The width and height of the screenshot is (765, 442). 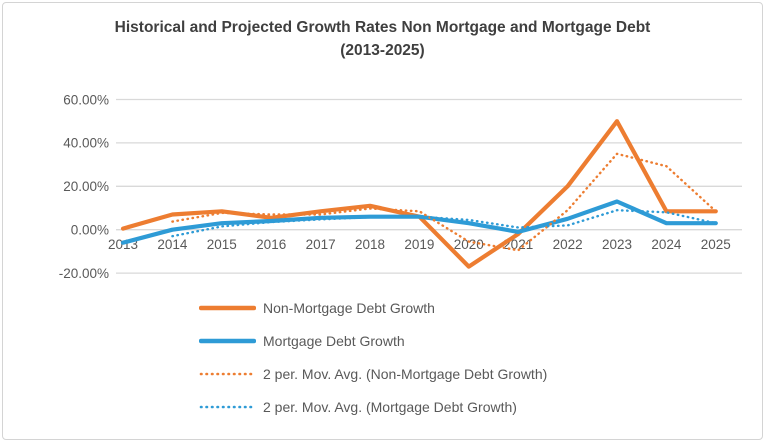 I want to click on x-tick-2017: 2017, so click(x=321, y=244).